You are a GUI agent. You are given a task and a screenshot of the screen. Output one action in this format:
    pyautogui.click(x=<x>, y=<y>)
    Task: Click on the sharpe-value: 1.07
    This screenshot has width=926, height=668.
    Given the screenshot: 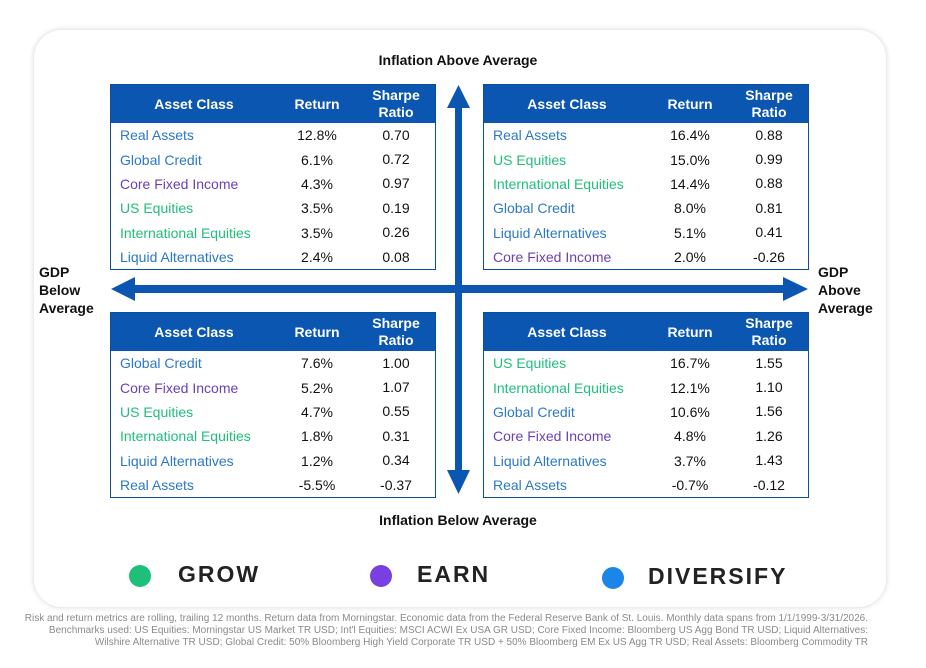 What is the action you would take?
    pyautogui.click(x=396, y=387)
    